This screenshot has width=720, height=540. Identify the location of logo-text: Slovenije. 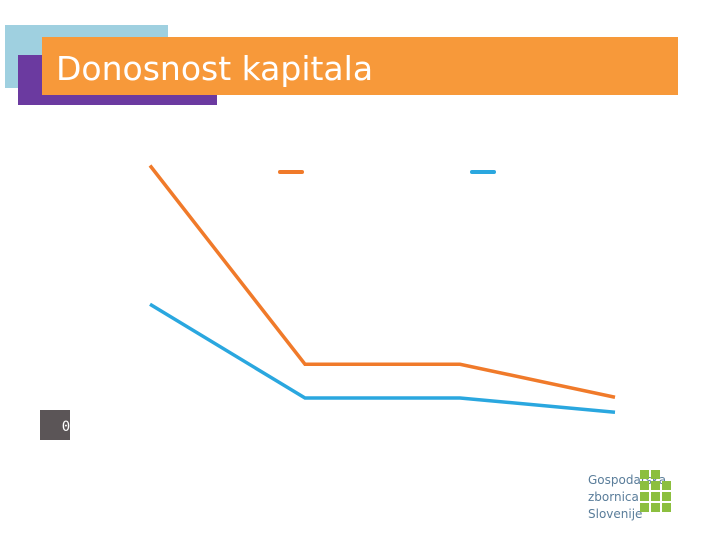
(615, 514).